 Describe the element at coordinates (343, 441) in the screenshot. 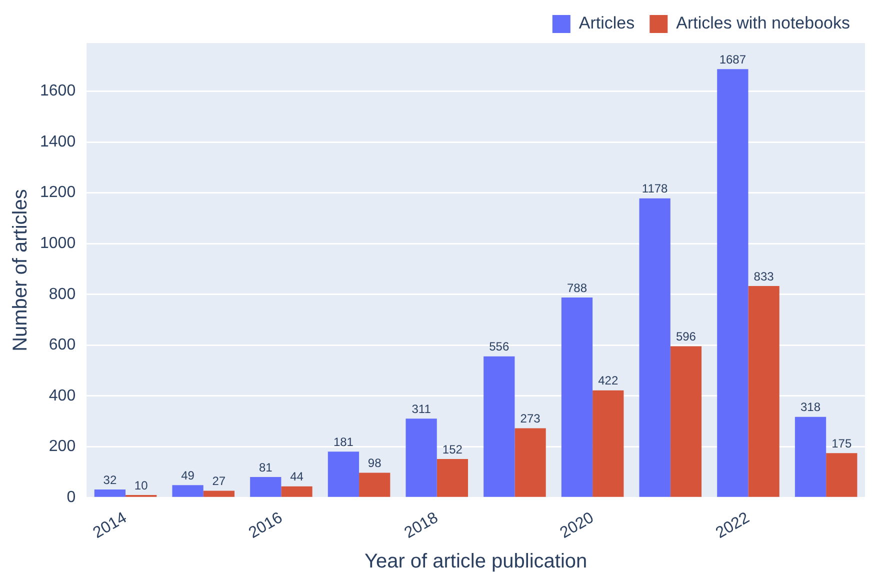

I see `data-label: 181` at that location.